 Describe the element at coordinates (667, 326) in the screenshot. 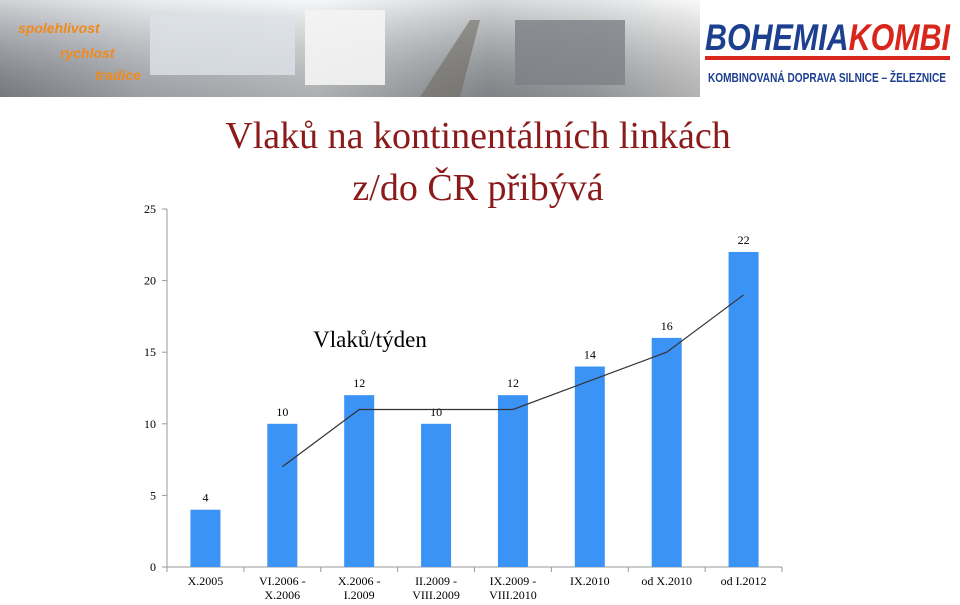

I see `value-label: 16` at that location.